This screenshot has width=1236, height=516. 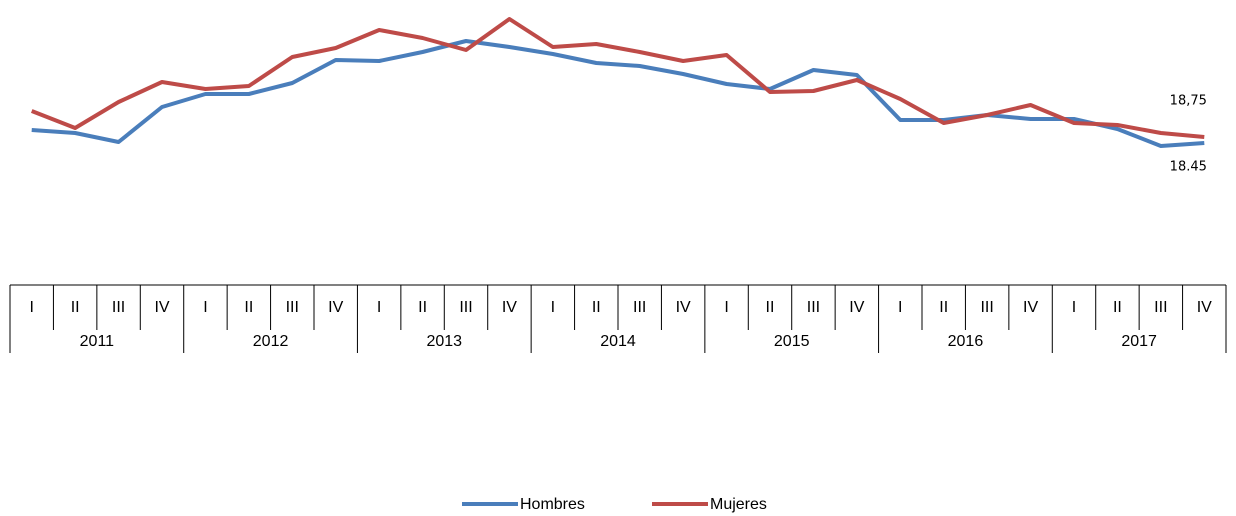 What do you see at coordinates (966, 341) in the screenshot?
I see `x-group-label: 2016` at bounding box center [966, 341].